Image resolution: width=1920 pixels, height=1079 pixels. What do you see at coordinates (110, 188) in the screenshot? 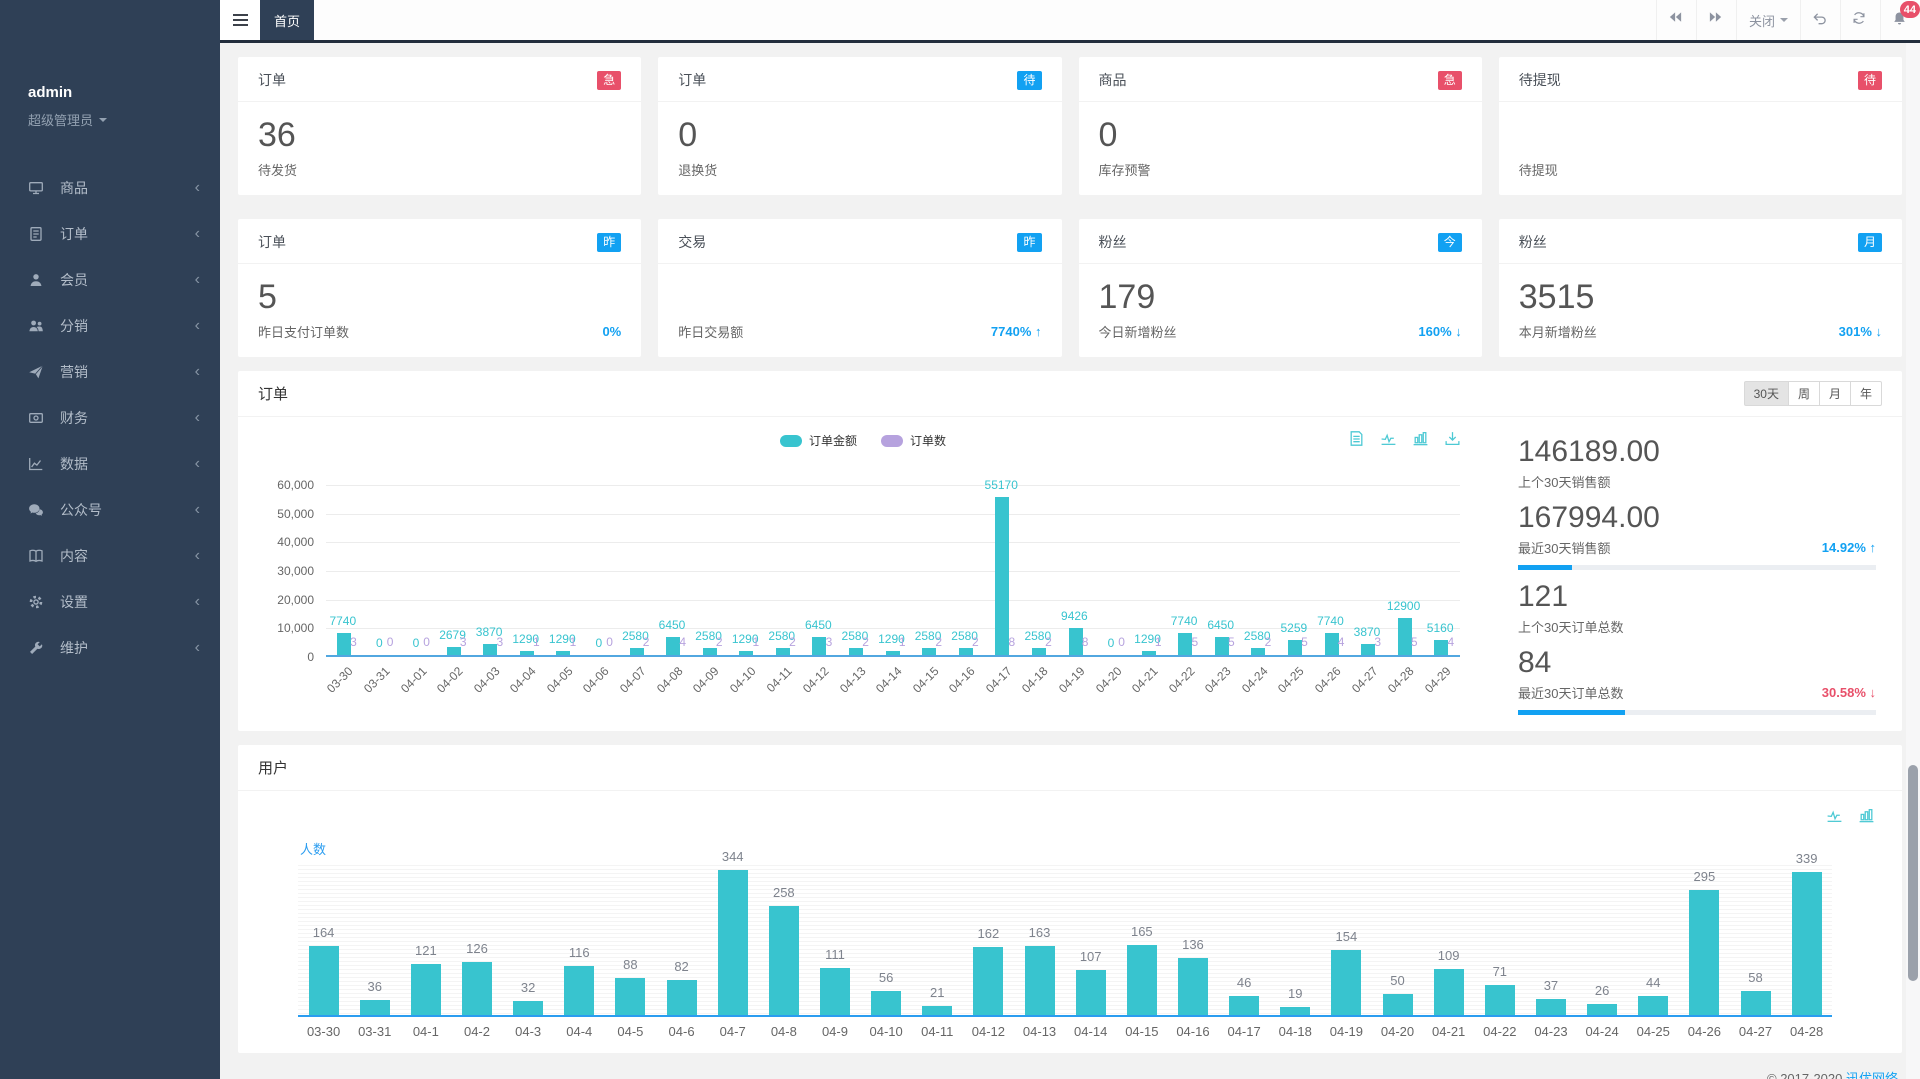
I see `sidebar-item-goods: 商品 ‹` at bounding box center [110, 188].